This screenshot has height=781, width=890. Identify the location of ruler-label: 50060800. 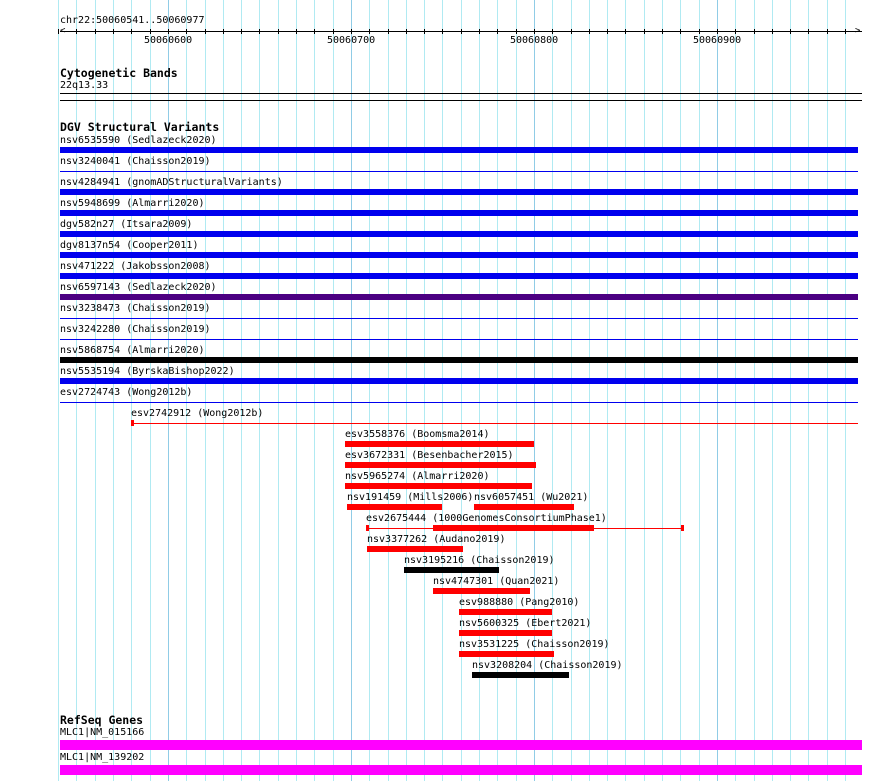
(534, 40).